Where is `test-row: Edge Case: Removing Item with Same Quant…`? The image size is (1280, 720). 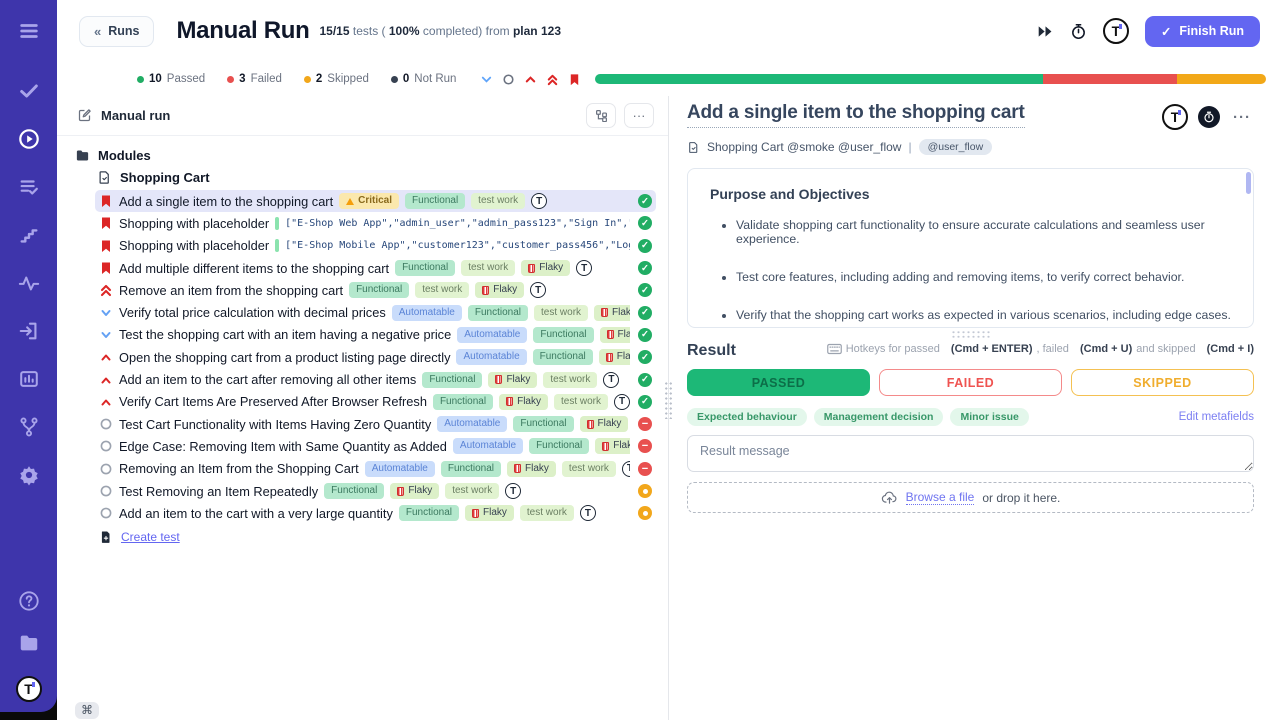 test-row: Edge Case: Removing Item with Same Quant… is located at coordinates (375, 446).